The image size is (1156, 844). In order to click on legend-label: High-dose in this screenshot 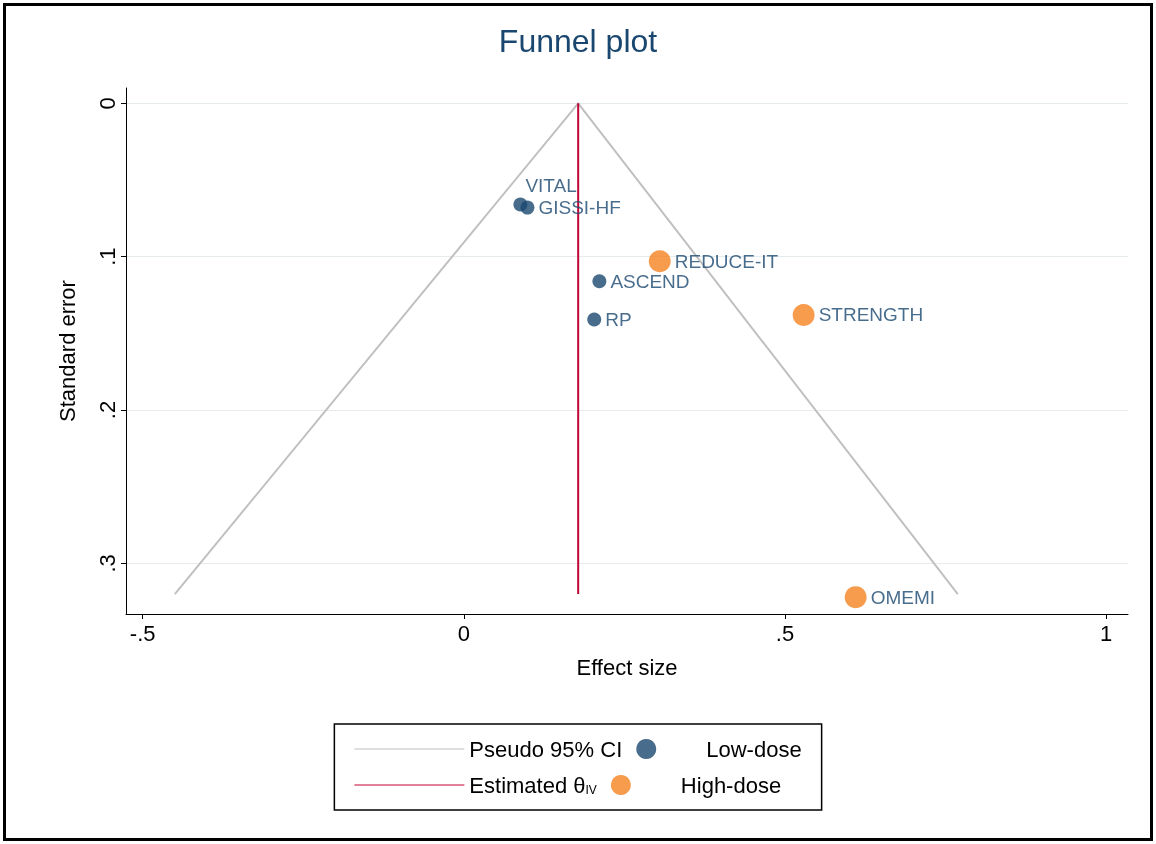, I will do `click(731, 785)`.